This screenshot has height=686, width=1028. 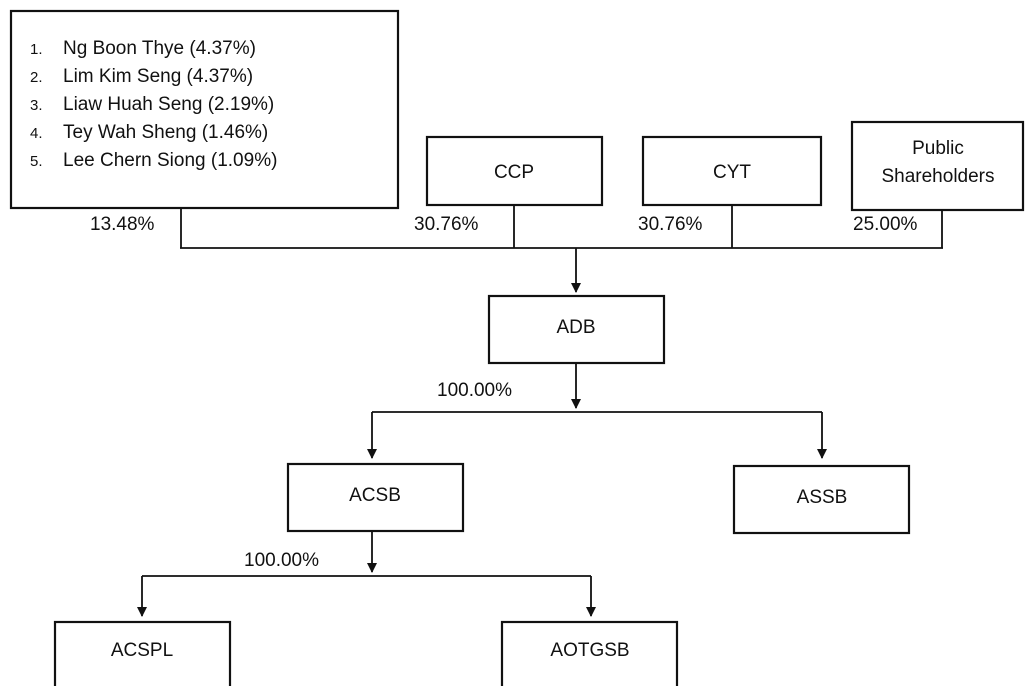 What do you see at coordinates (36, 49) in the screenshot?
I see `shareholder-number-1: 1.` at bounding box center [36, 49].